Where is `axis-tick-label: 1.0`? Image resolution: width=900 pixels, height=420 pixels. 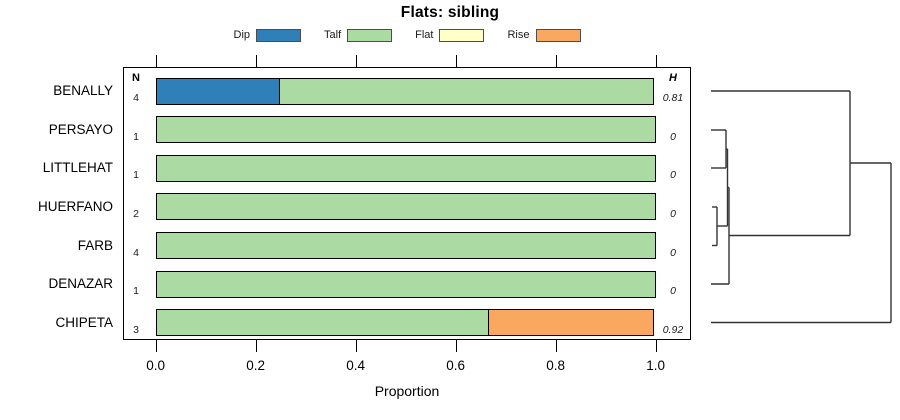
axis-tick-label: 1.0 is located at coordinates (656, 365).